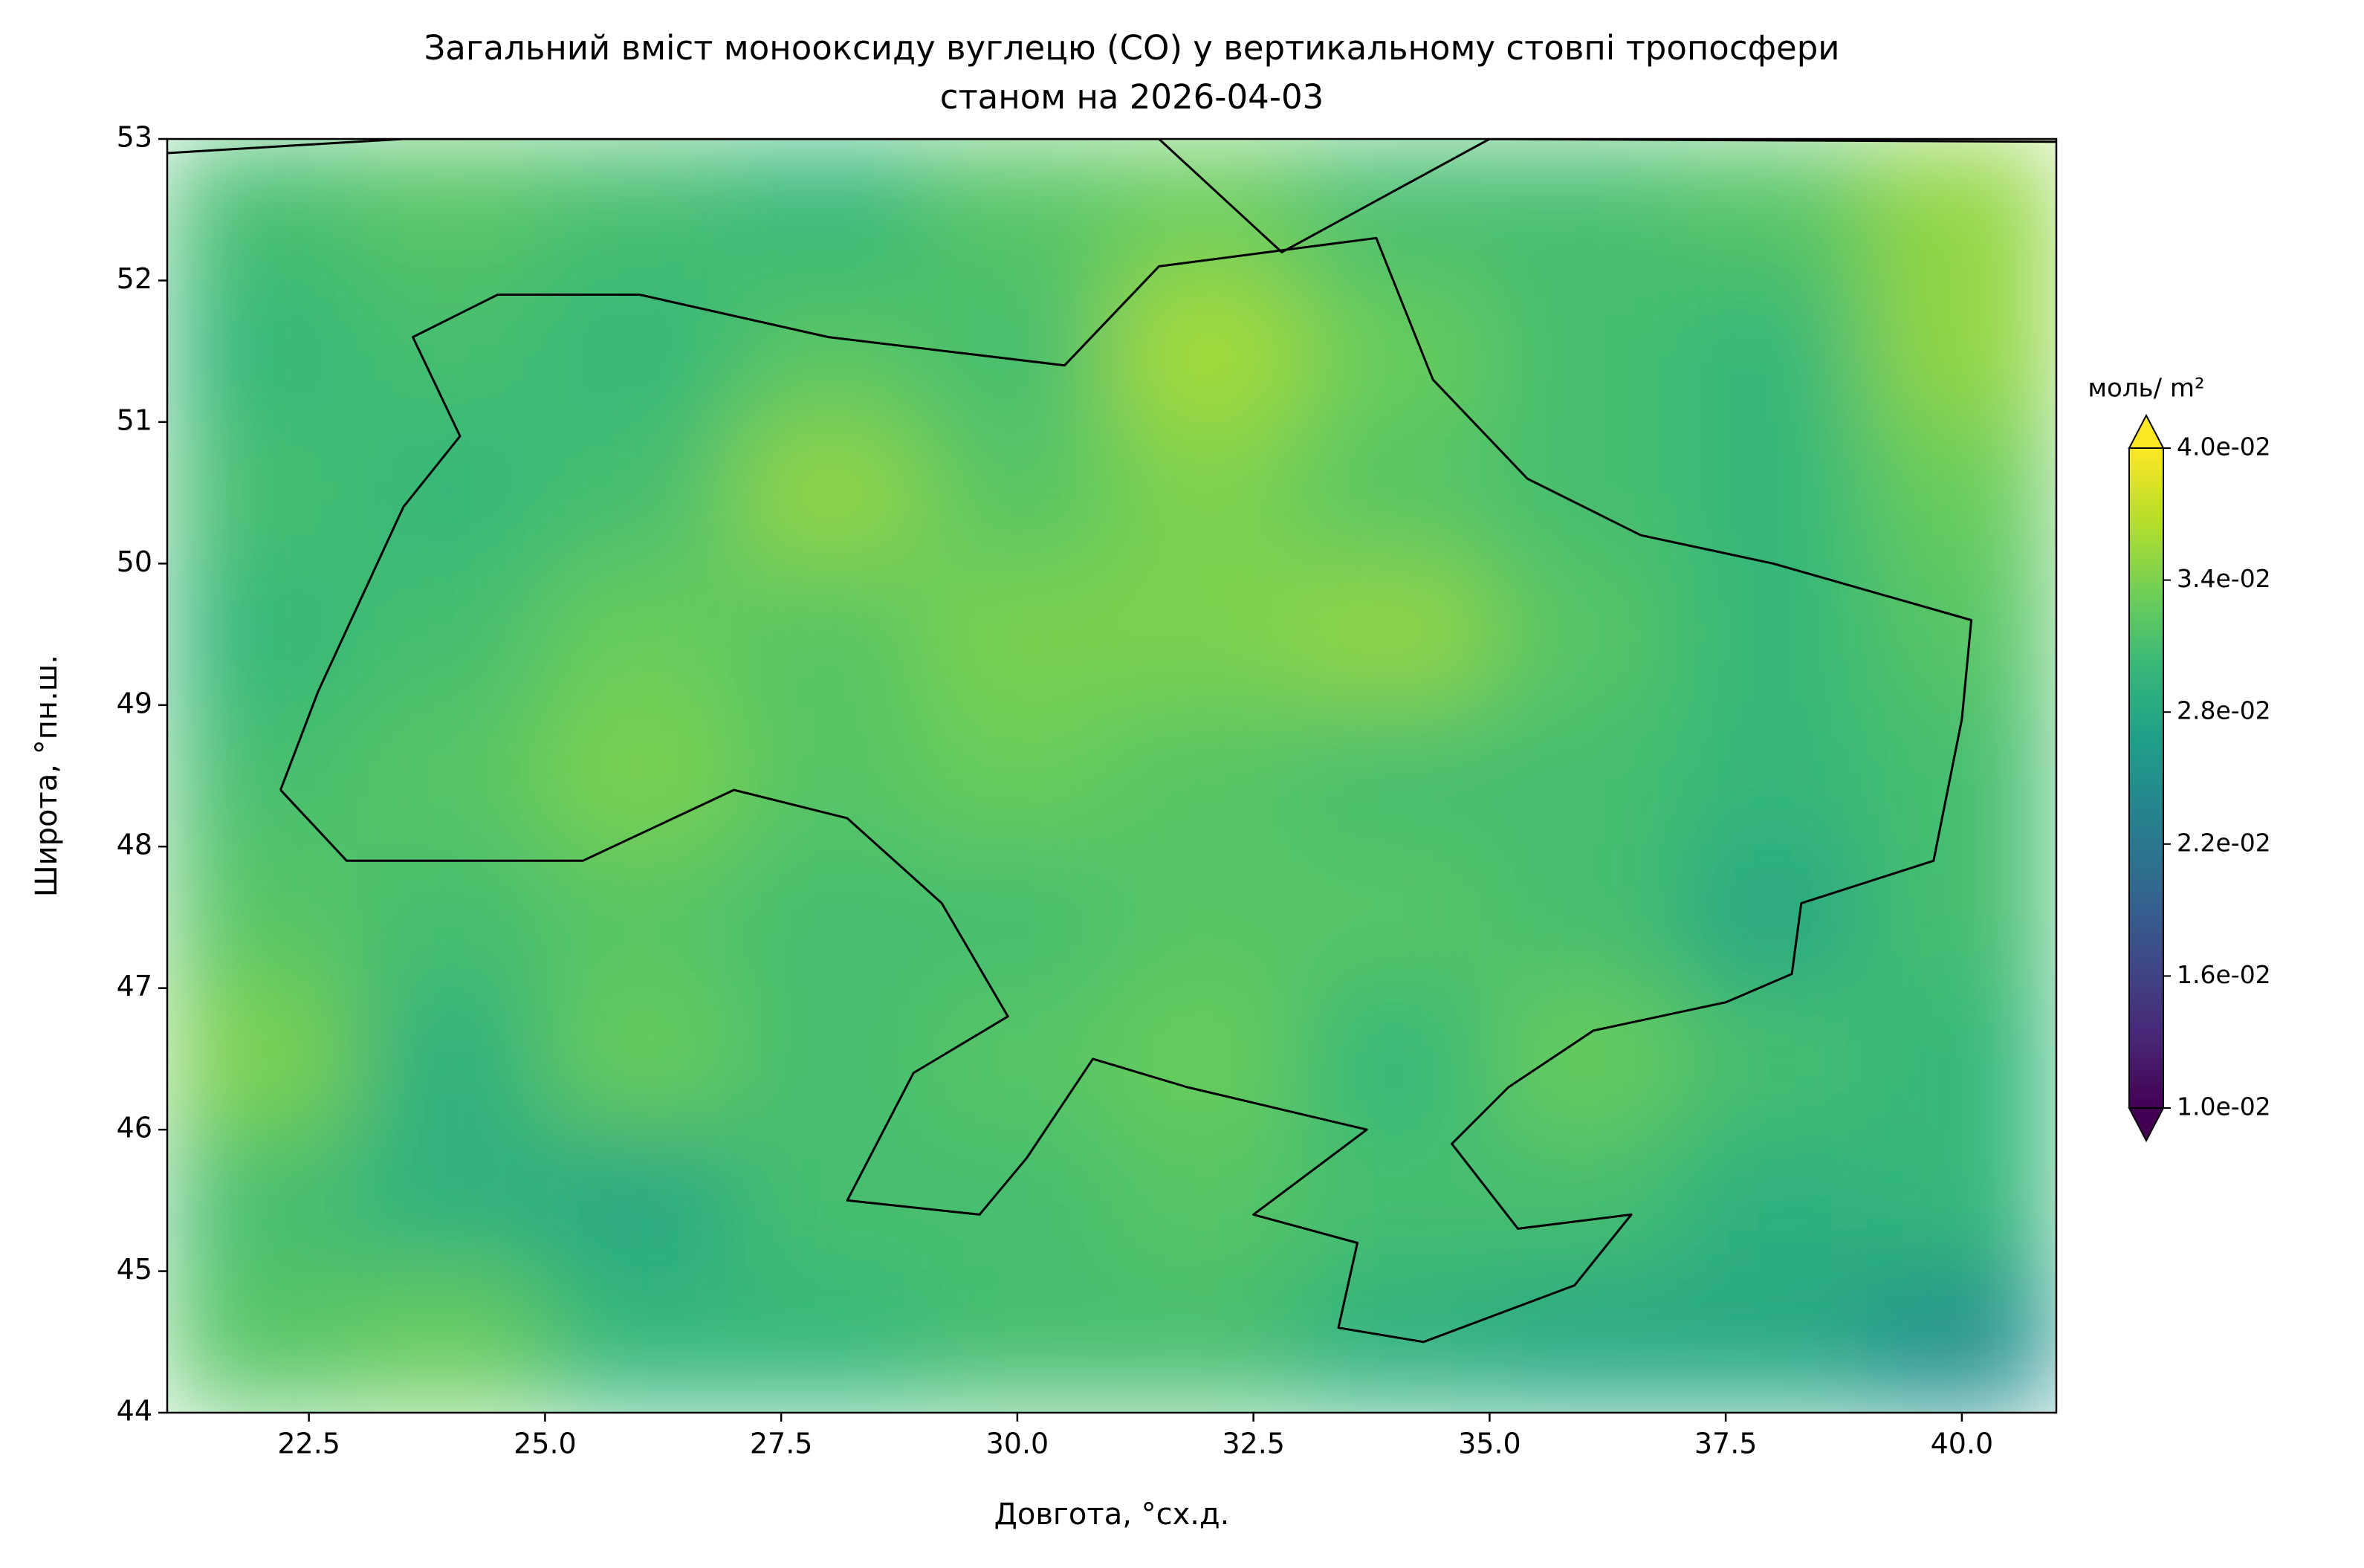 The image size is (2364, 1568). I want to click on colorbar-extend-min, so click(2146, 1125).